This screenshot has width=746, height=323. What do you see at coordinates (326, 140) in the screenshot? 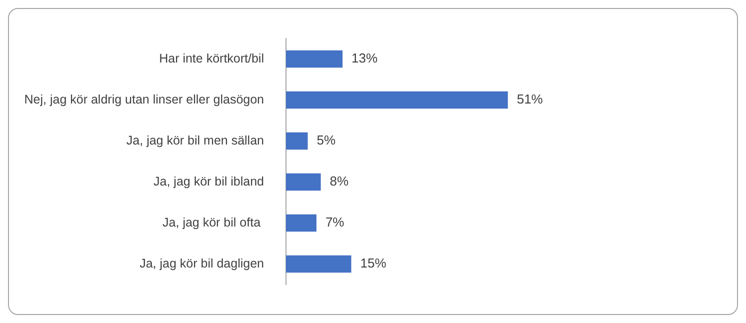
I see `data-label: 5%` at bounding box center [326, 140].